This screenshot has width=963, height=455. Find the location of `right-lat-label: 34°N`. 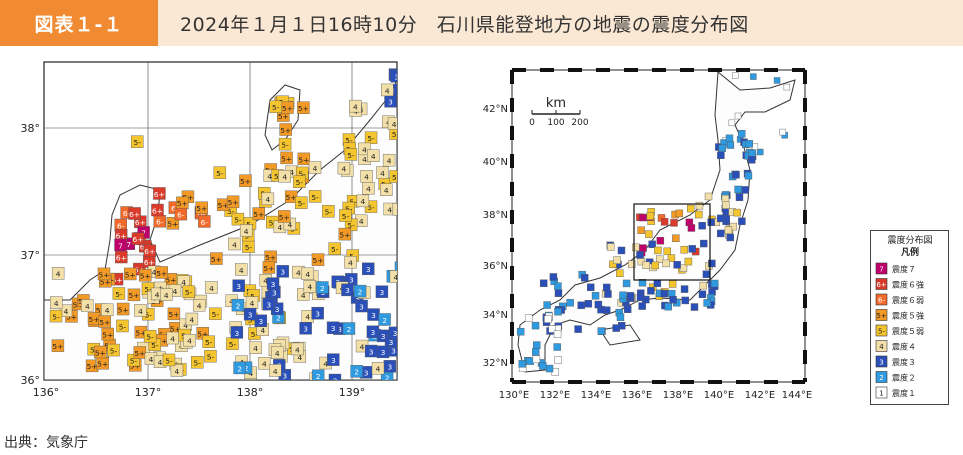

right-lat-label: 34°N is located at coordinates (495, 315).